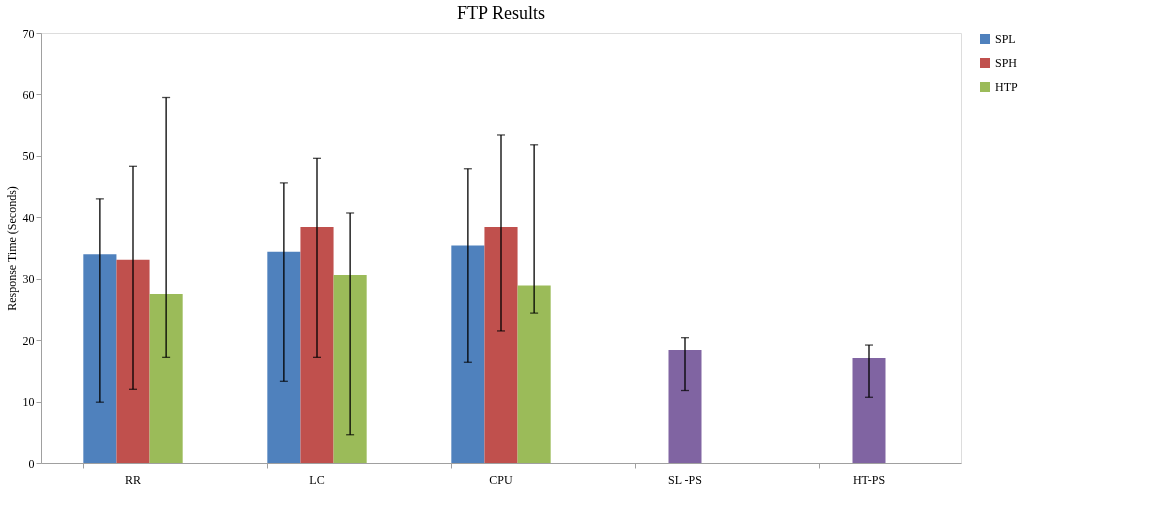  What do you see at coordinates (501, 479) in the screenshot?
I see `x-tick-label: CPU` at bounding box center [501, 479].